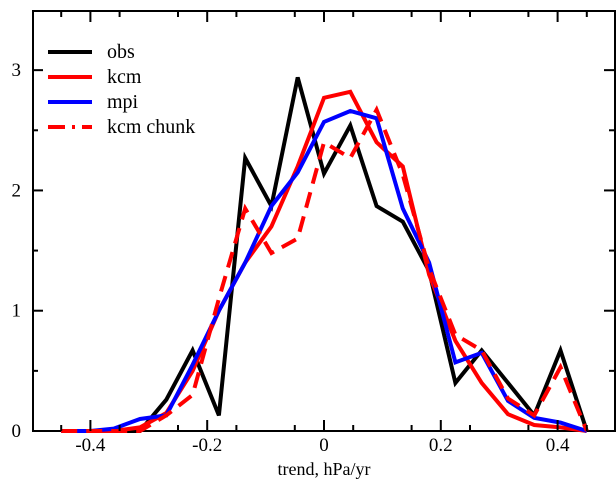  What do you see at coordinates (90, 445) in the screenshot?
I see `x-tick-label: -0.4` at bounding box center [90, 445].